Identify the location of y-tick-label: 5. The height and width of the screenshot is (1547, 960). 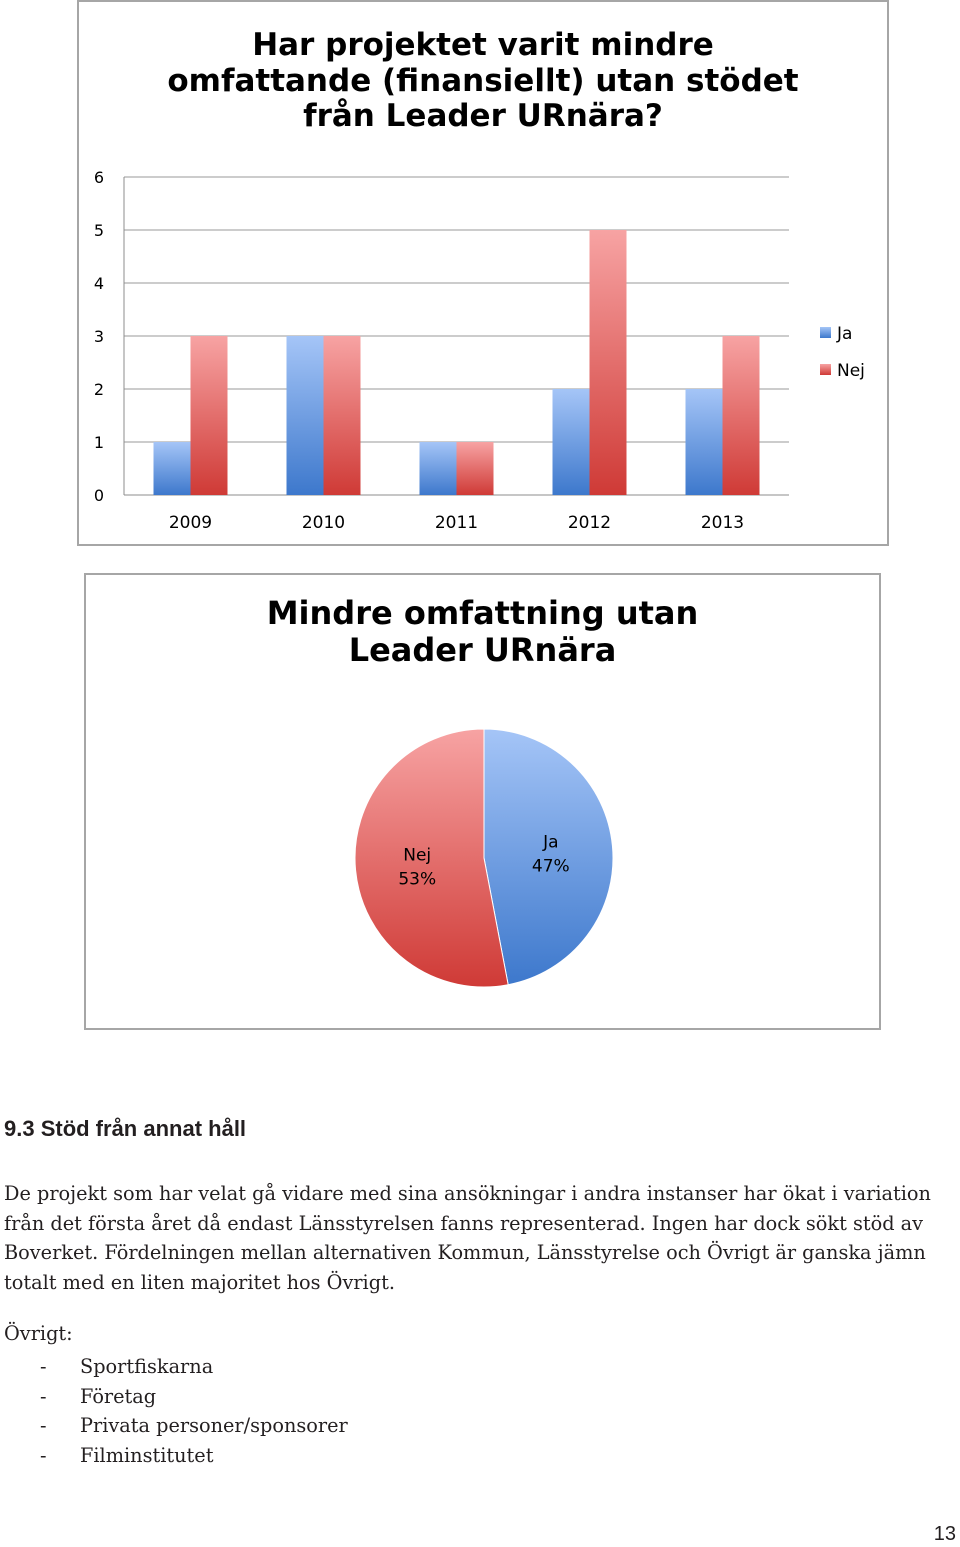
(99, 230).